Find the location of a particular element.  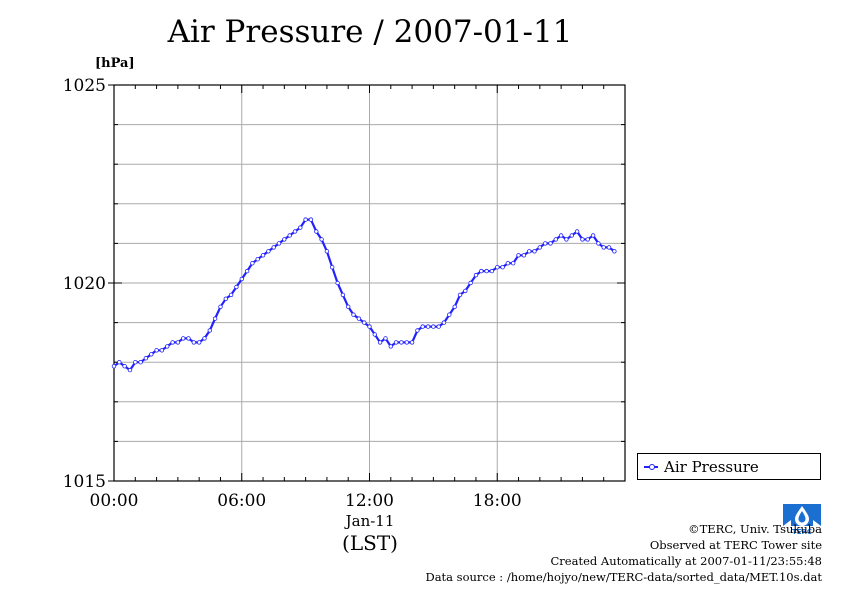

y-axis-unit-label: [hPa] is located at coordinates (115, 63).